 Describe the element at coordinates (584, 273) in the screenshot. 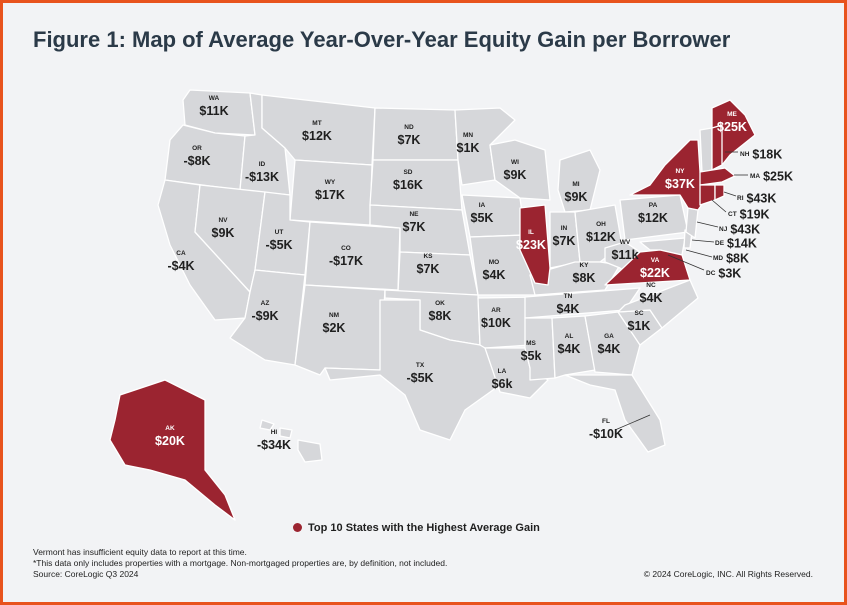

I see `label-KY: KY $8K` at that location.